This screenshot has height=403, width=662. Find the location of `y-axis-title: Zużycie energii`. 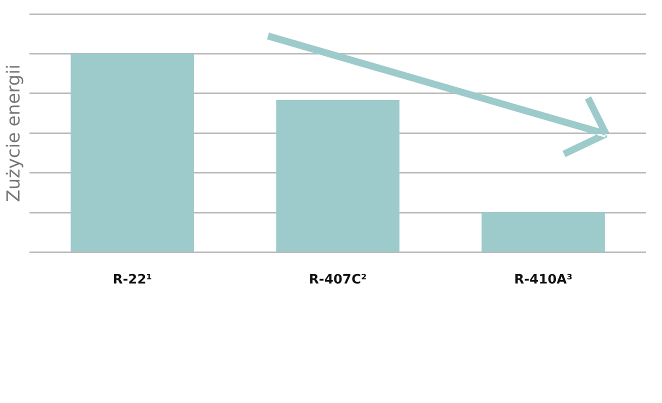

y-axis-title: Zużycie energii is located at coordinates (13, 133).